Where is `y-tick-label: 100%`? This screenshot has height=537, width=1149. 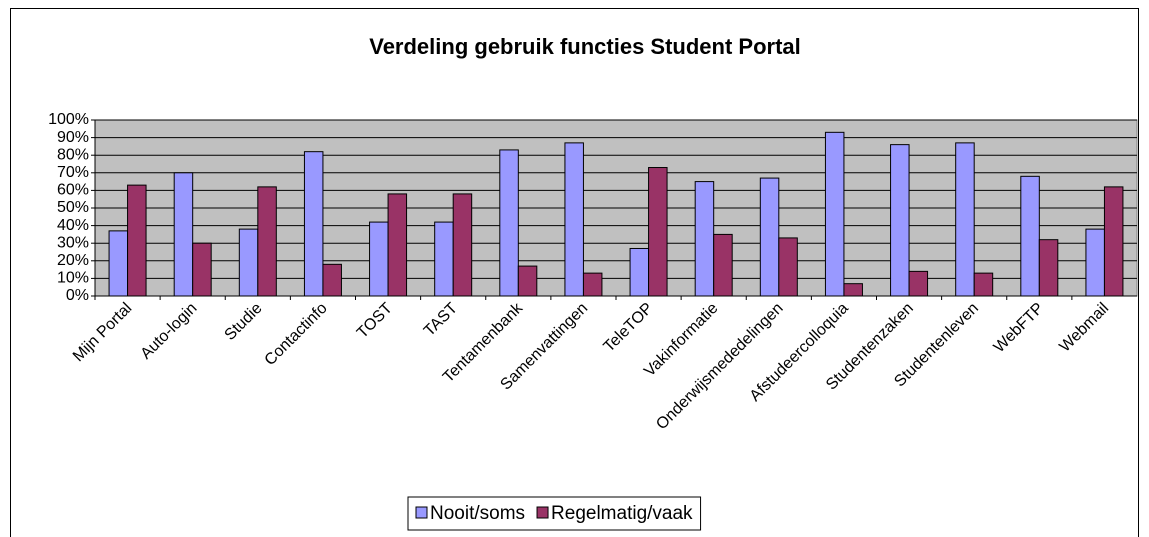
y-tick-label: 100% is located at coordinates (68, 119).